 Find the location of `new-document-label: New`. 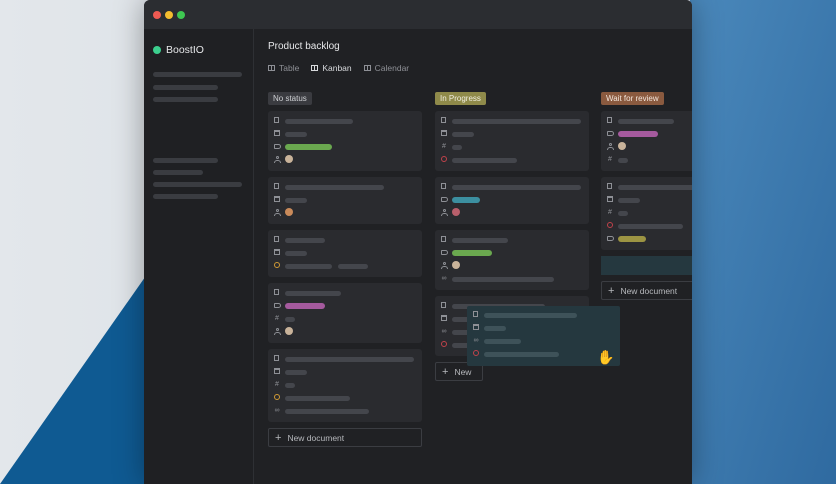

new-document-label: New is located at coordinates (463, 371).